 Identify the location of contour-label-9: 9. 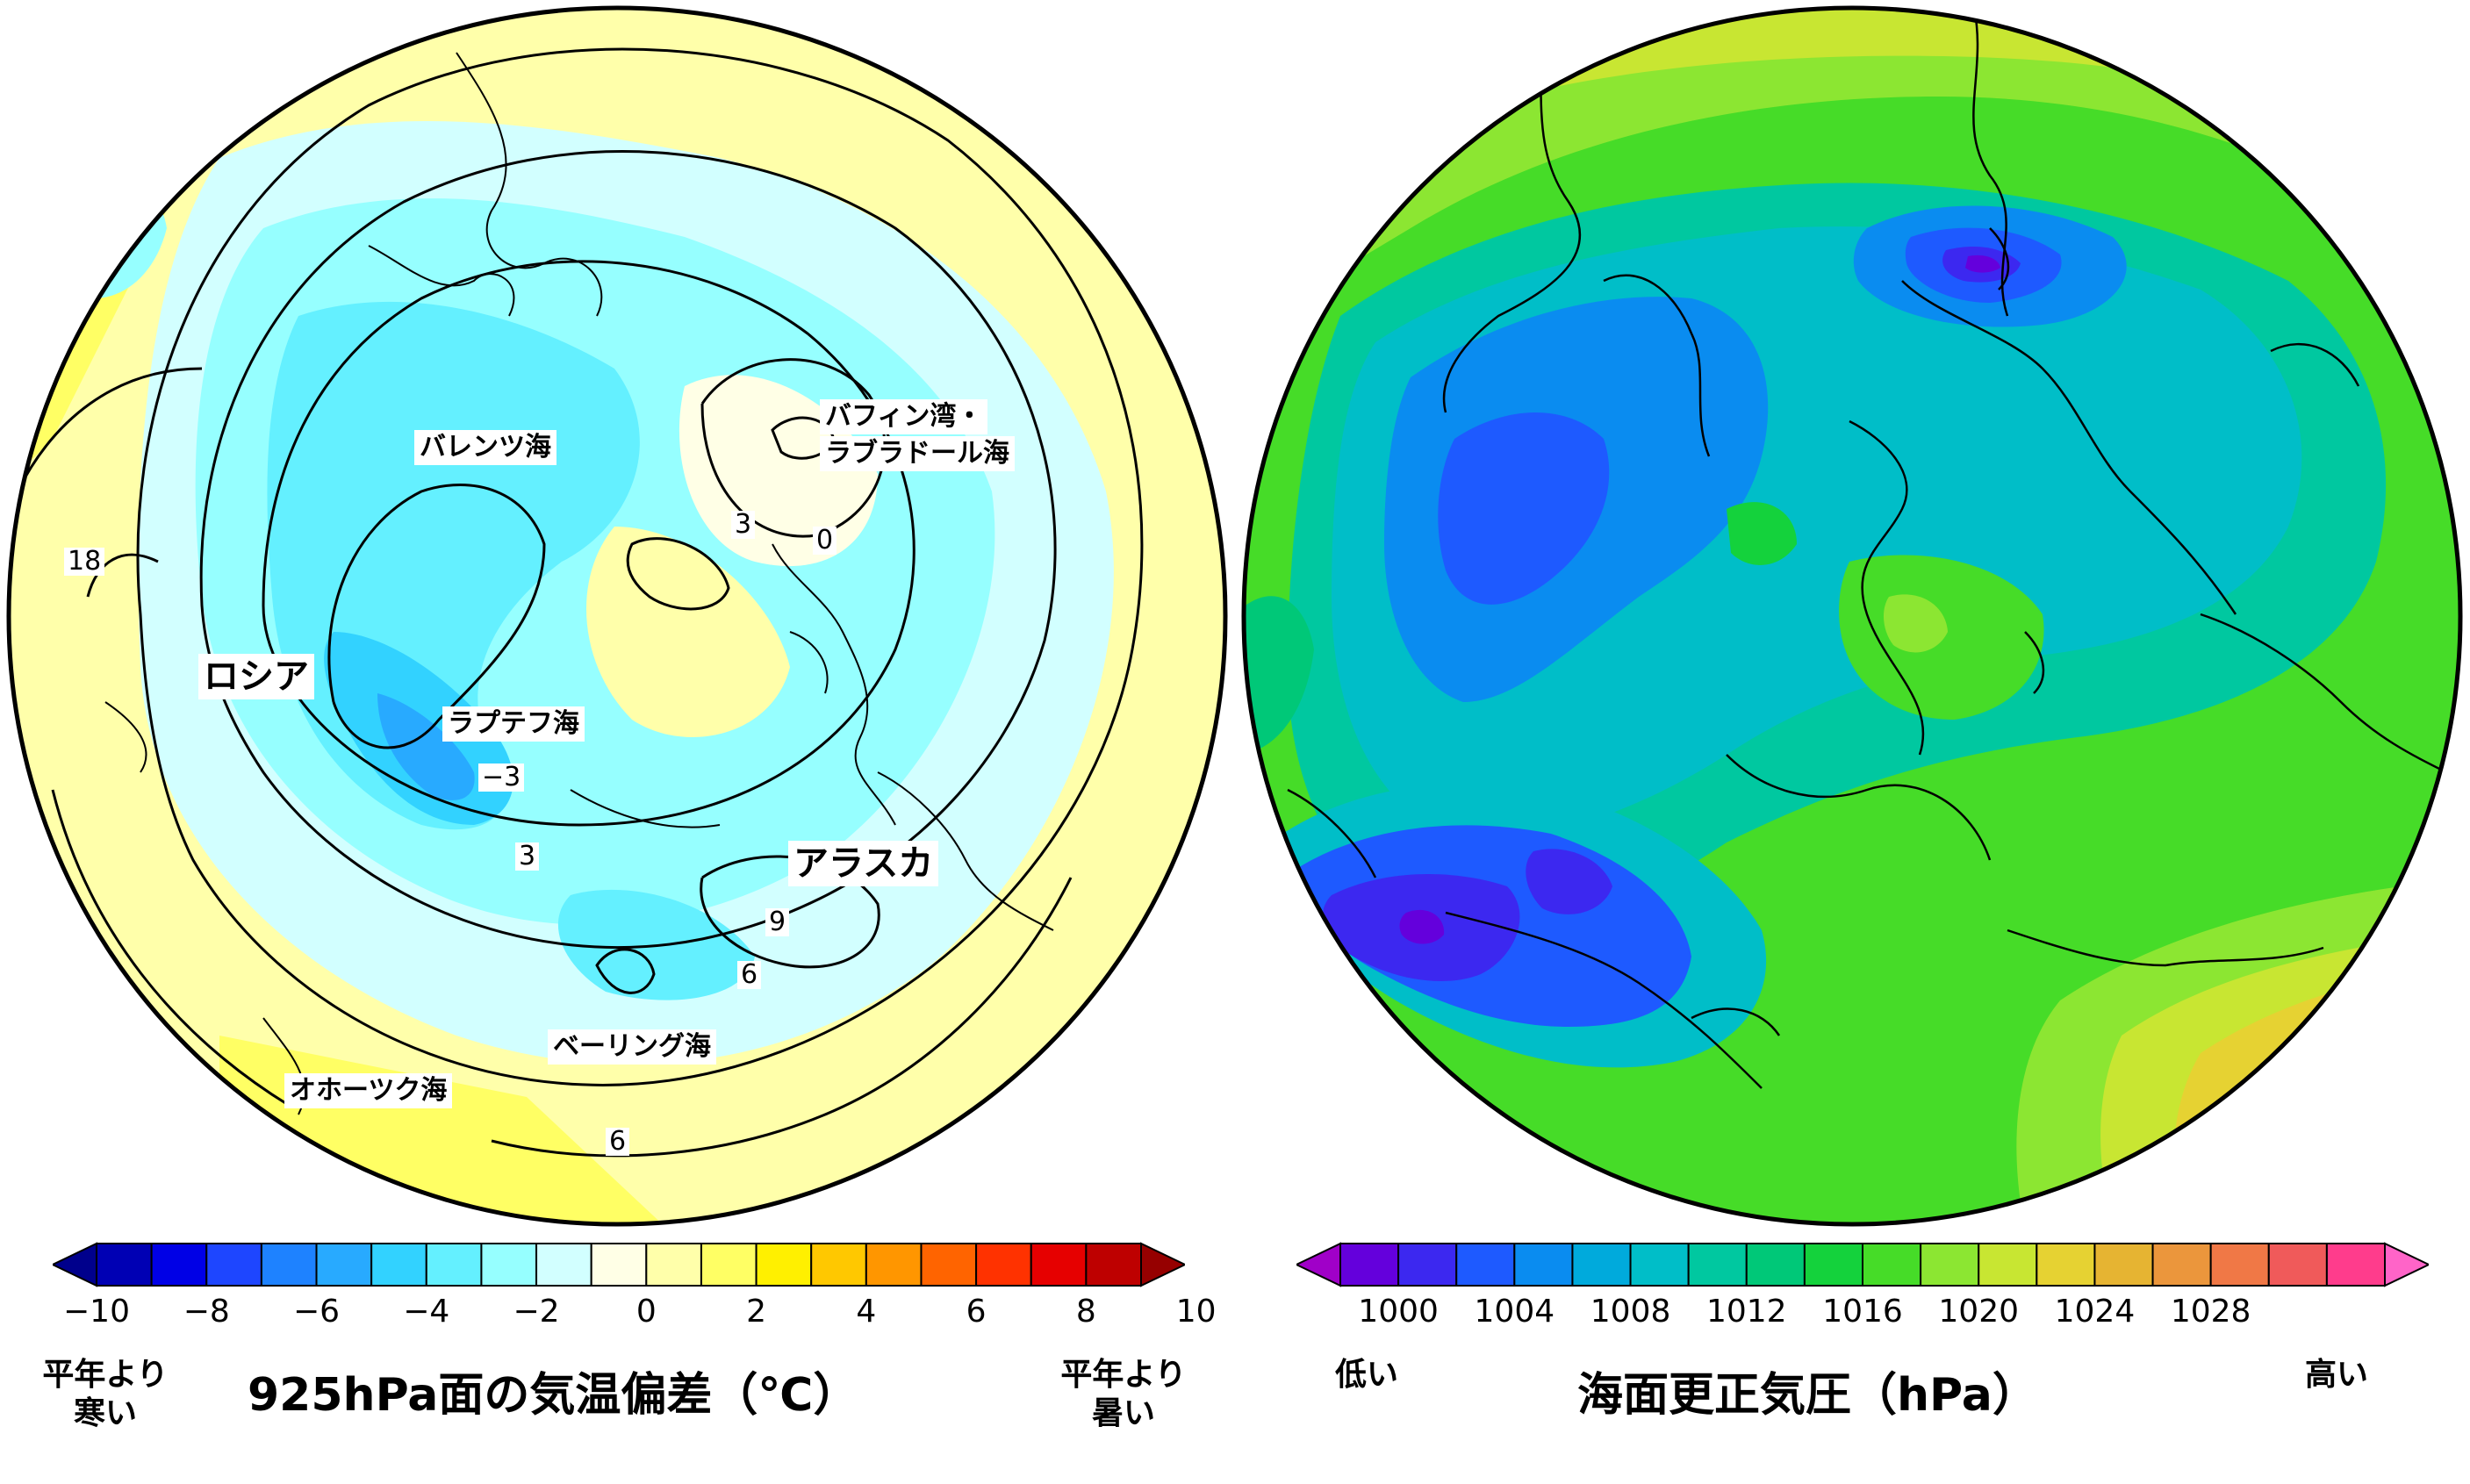
(777, 922).